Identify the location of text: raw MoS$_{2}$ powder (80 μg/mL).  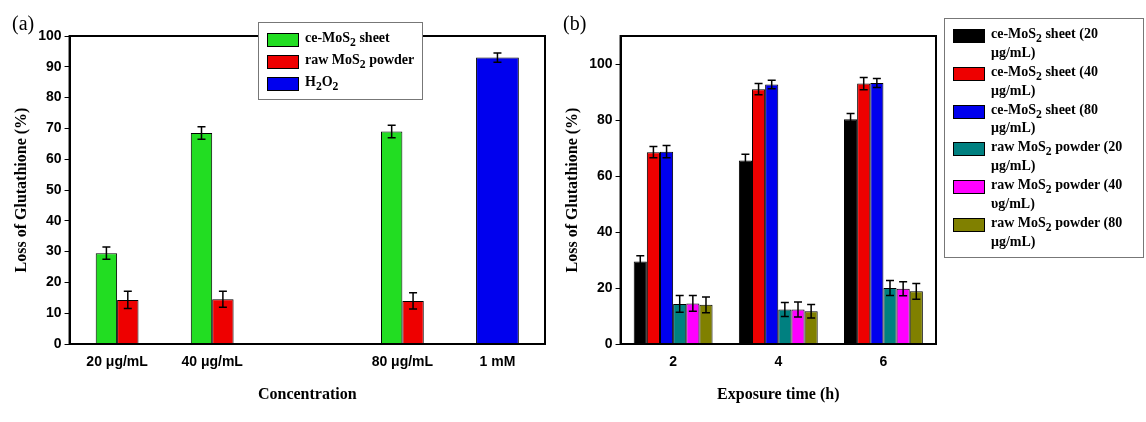
(1057, 231).